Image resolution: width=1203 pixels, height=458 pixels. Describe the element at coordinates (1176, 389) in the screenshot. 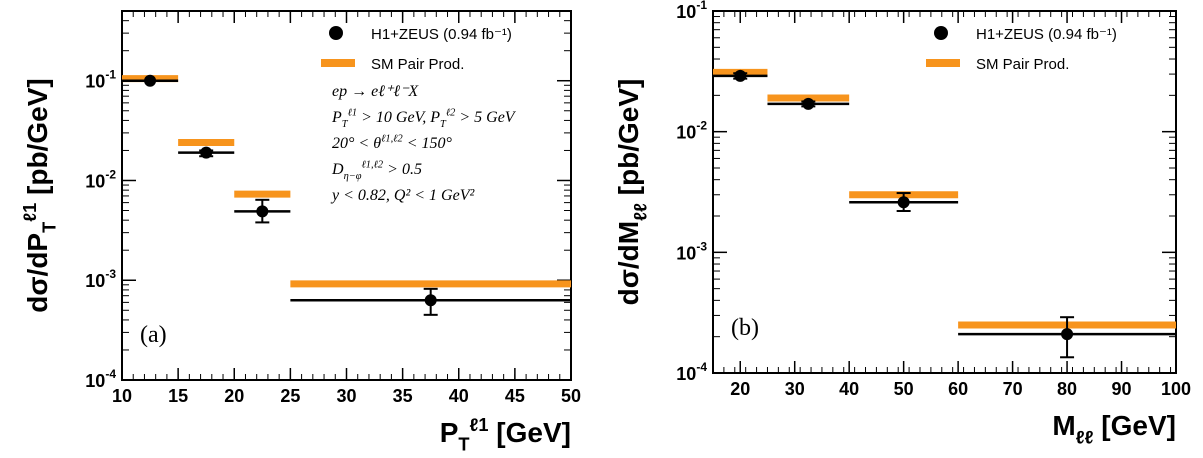

I see `x-tick-label: 100` at that location.